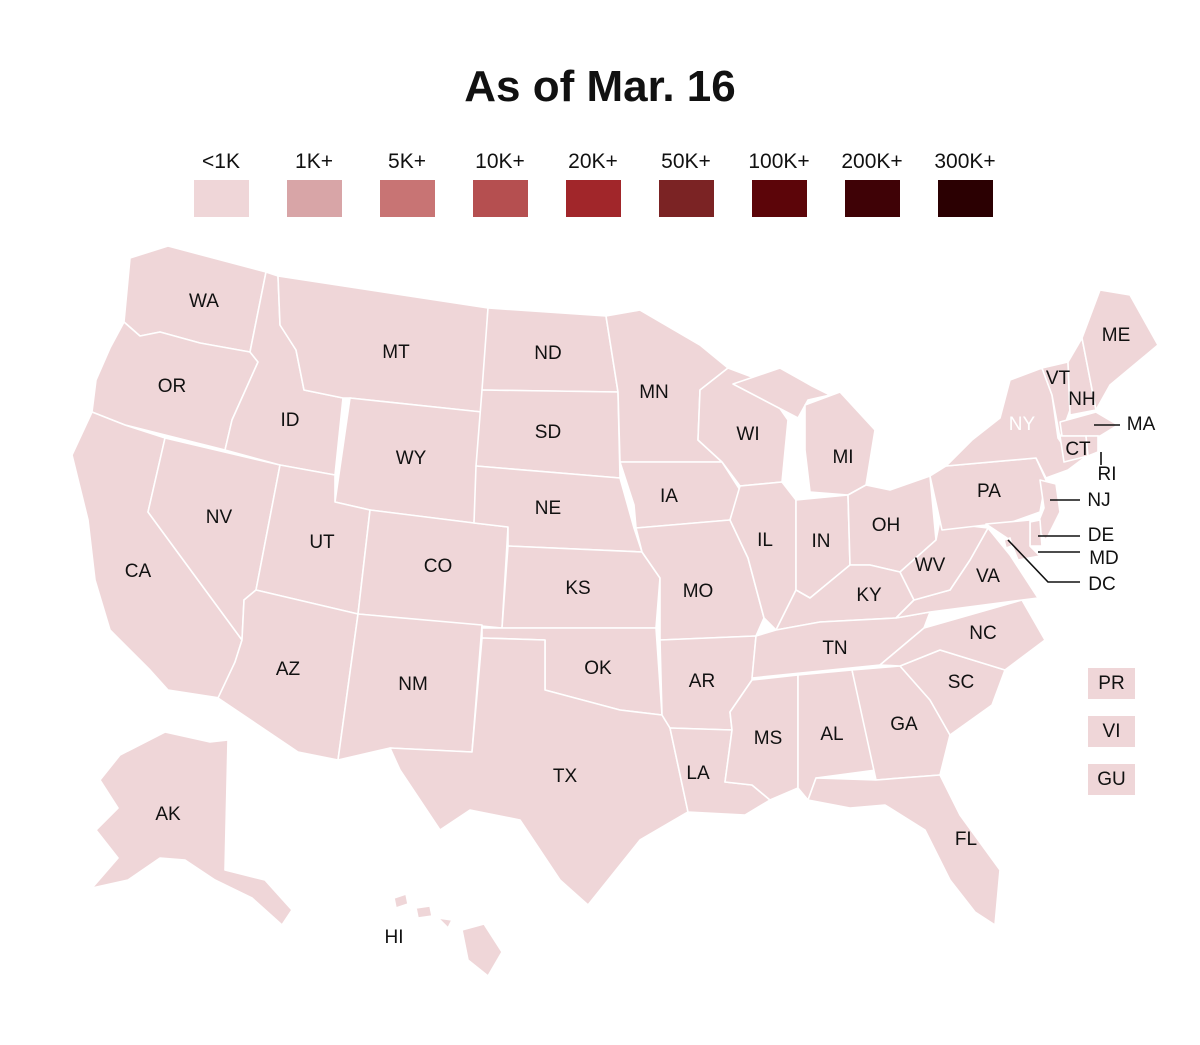 Image resolution: width=1200 pixels, height=1045 pixels. I want to click on state-label: KS, so click(577, 588).